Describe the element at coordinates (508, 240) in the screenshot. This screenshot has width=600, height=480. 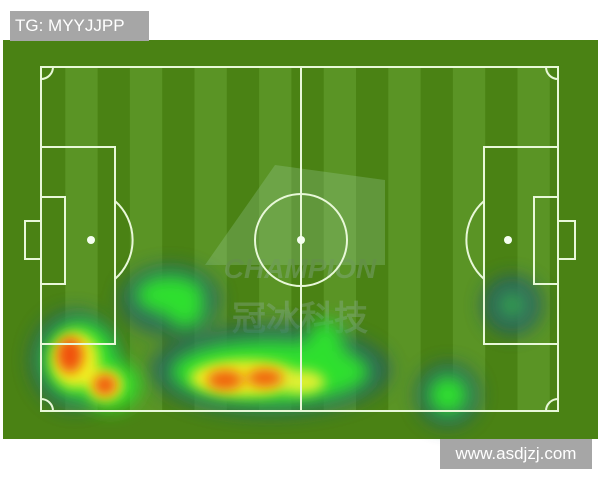
I see `right-penalty-spot` at that location.